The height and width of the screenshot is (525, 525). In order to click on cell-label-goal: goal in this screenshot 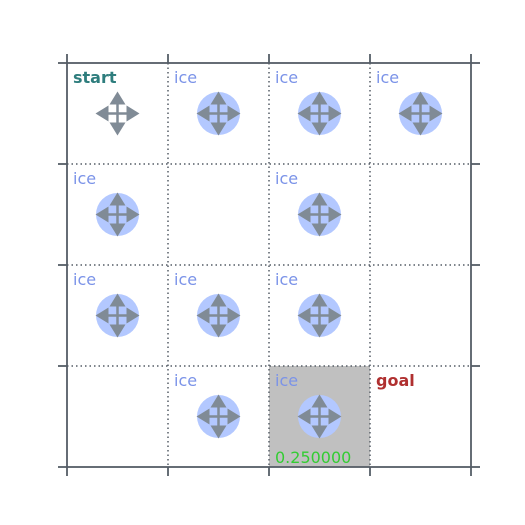, I will do `click(395, 380)`.